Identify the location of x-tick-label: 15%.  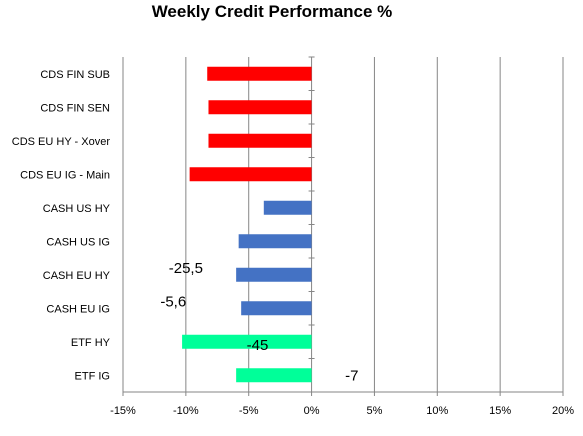
(500, 411).